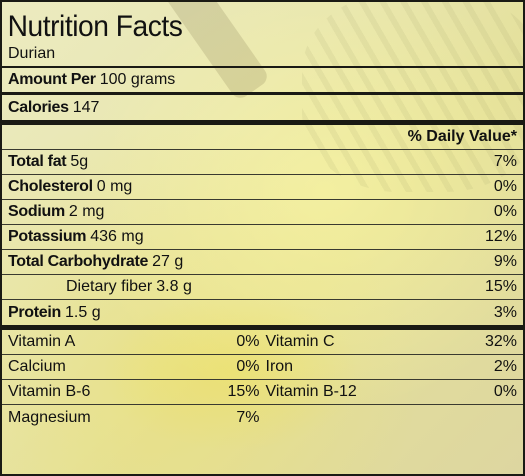 The width and height of the screenshot is (525, 476). What do you see at coordinates (95, 26) in the screenshot?
I see `label-title: Nutrition Facts` at bounding box center [95, 26].